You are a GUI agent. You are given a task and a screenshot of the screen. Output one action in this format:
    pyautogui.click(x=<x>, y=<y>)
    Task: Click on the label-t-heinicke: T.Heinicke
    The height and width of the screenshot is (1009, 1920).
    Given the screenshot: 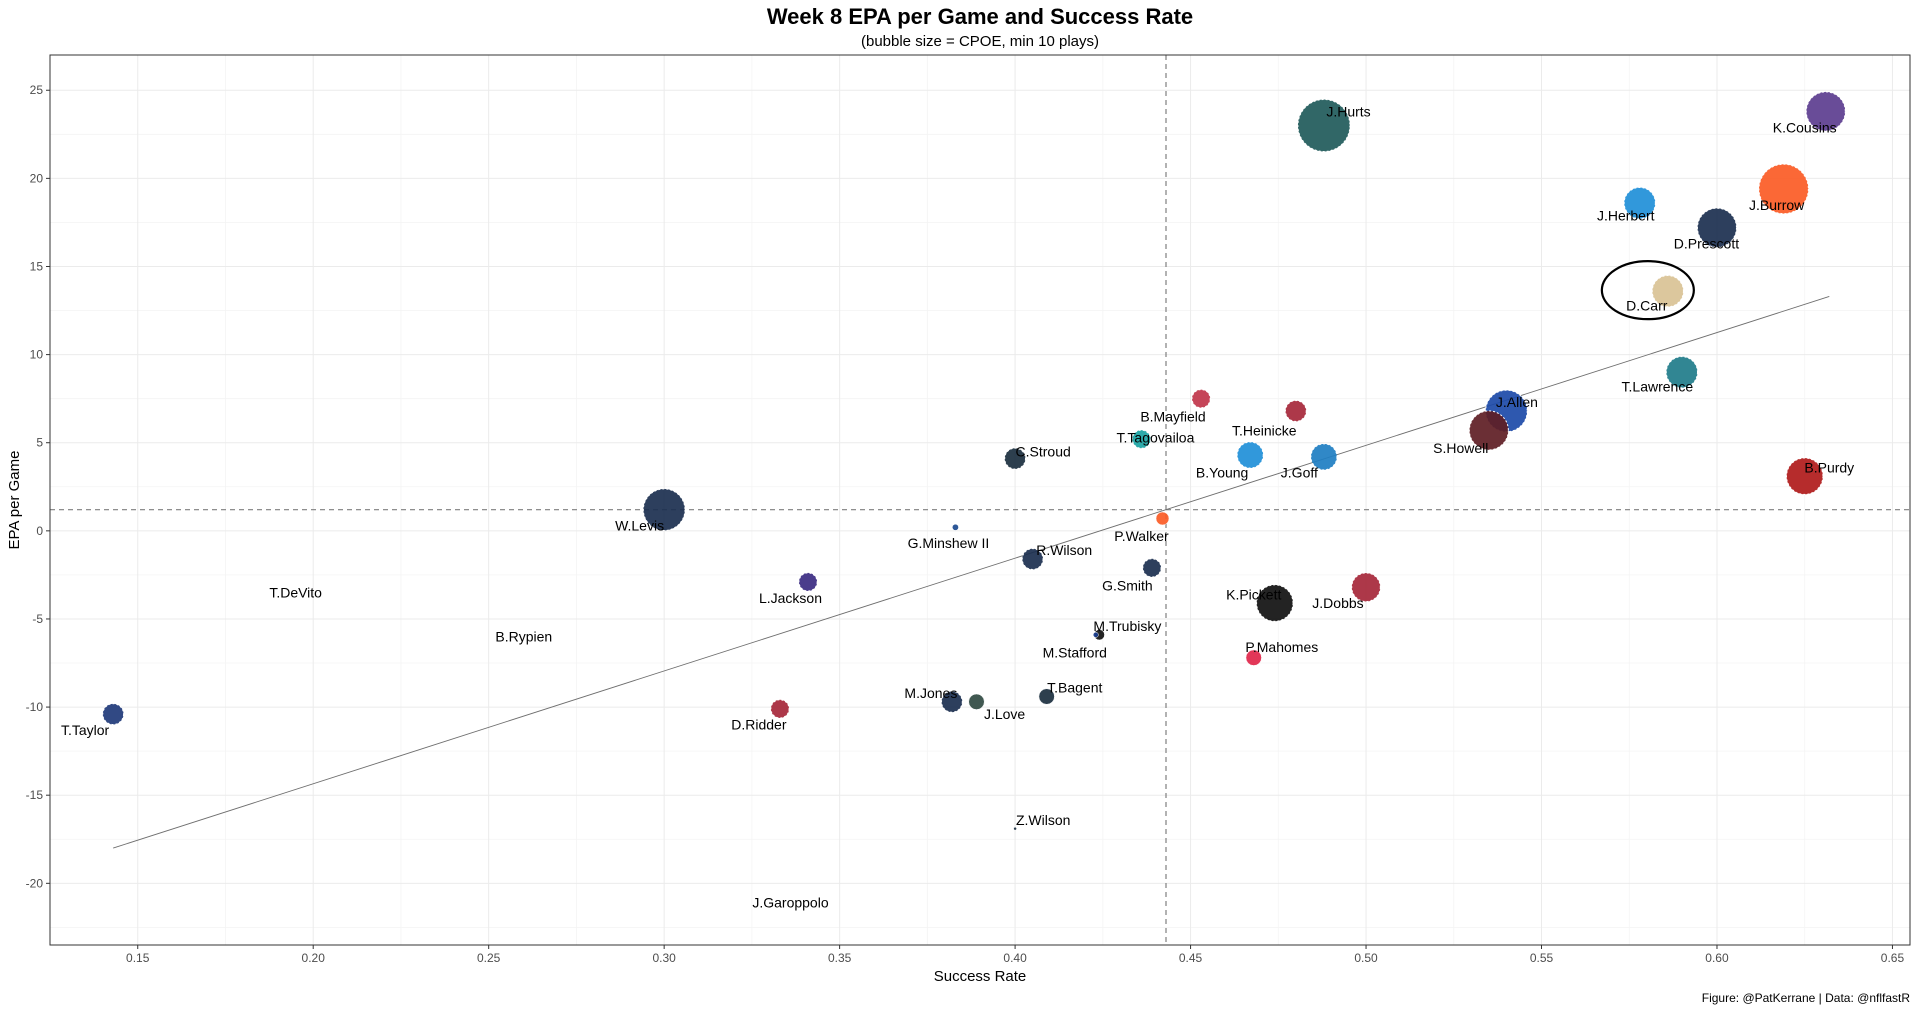 What is the action you would take?
    pyautogui.click(x=1264, y=430)
    